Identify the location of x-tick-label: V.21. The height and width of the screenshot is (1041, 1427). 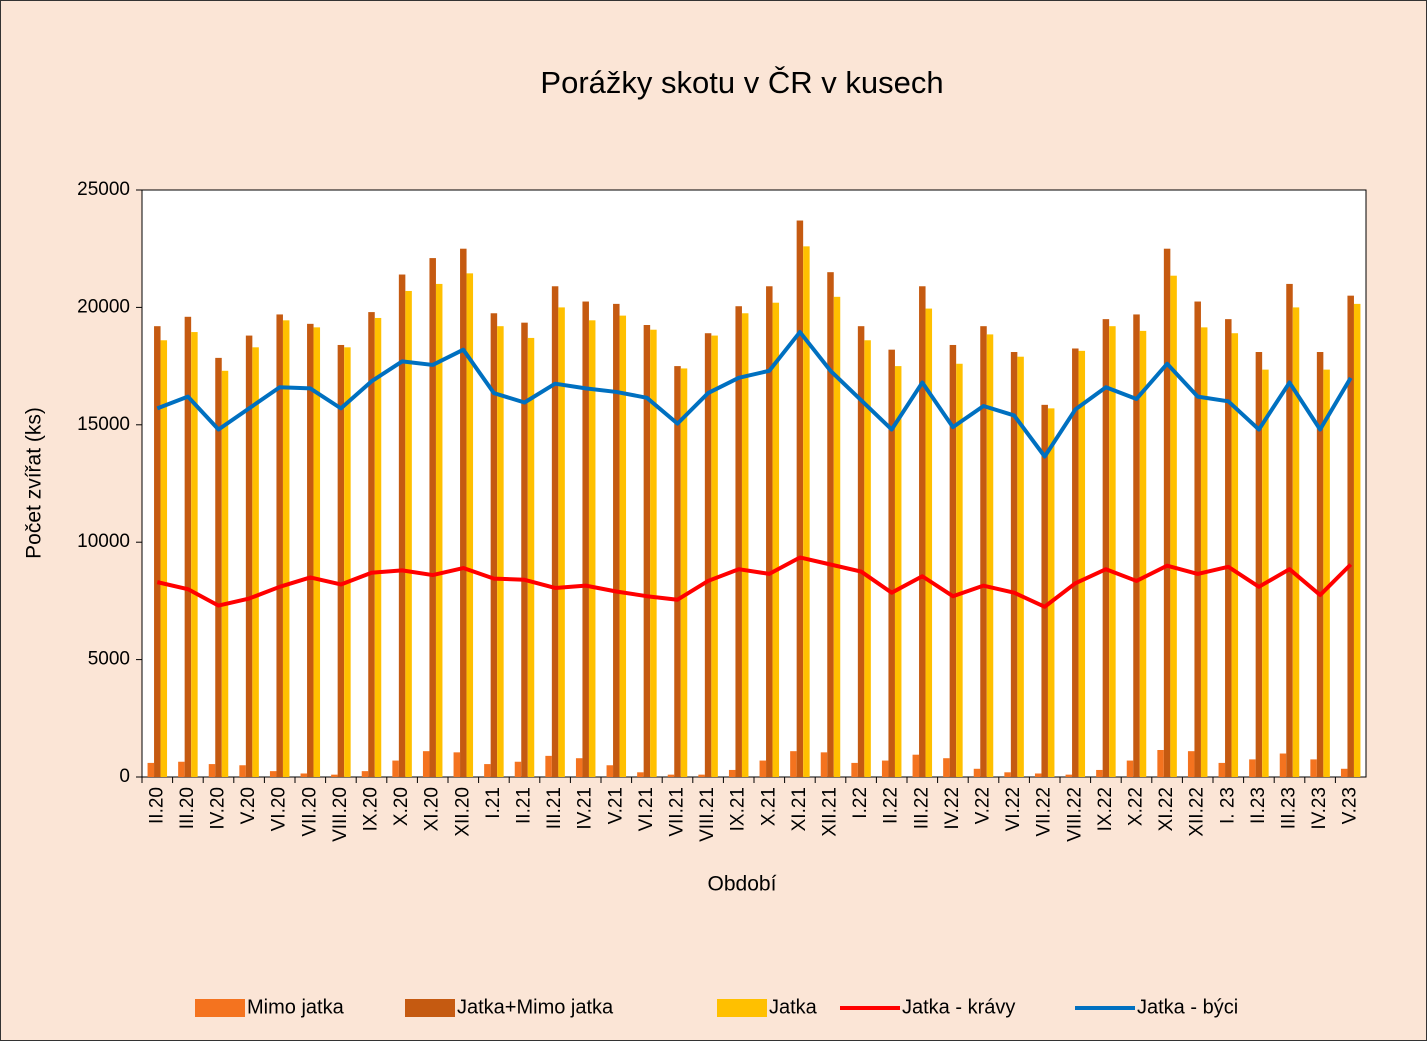
(615, 805).